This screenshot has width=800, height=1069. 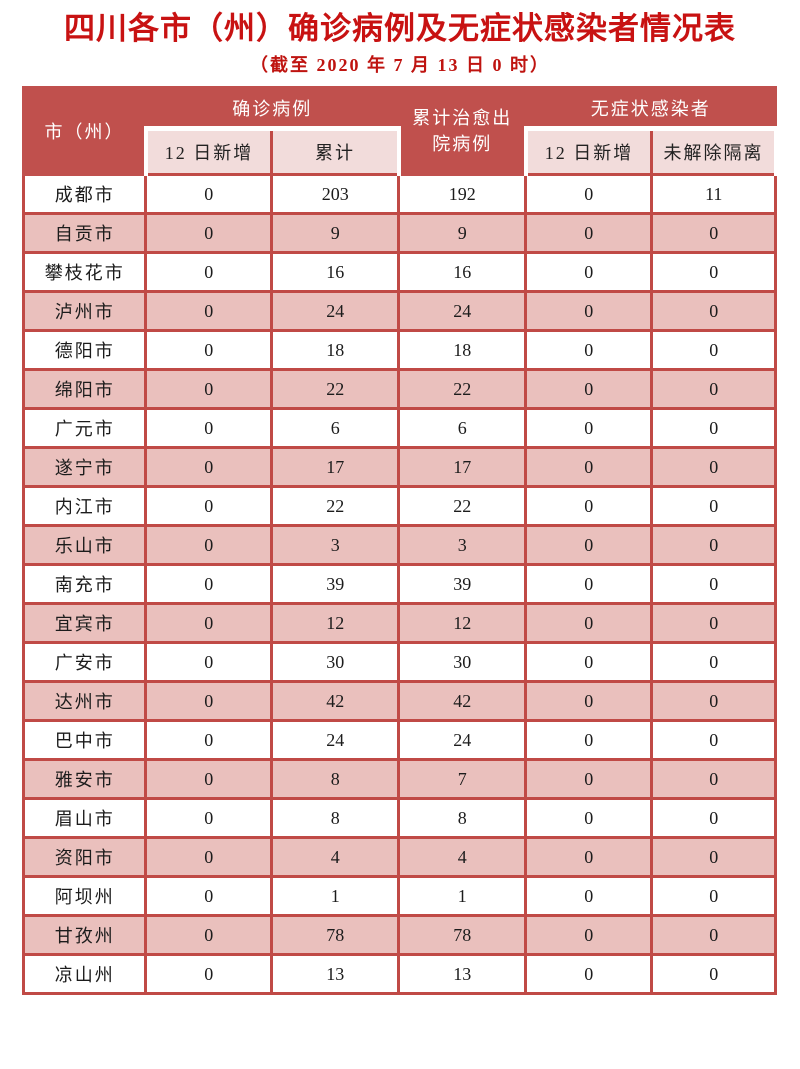 What do you see at coordinates (335, 974) in the screenshot?
I see `value-cell: 13` at bounding box center [335, 974].